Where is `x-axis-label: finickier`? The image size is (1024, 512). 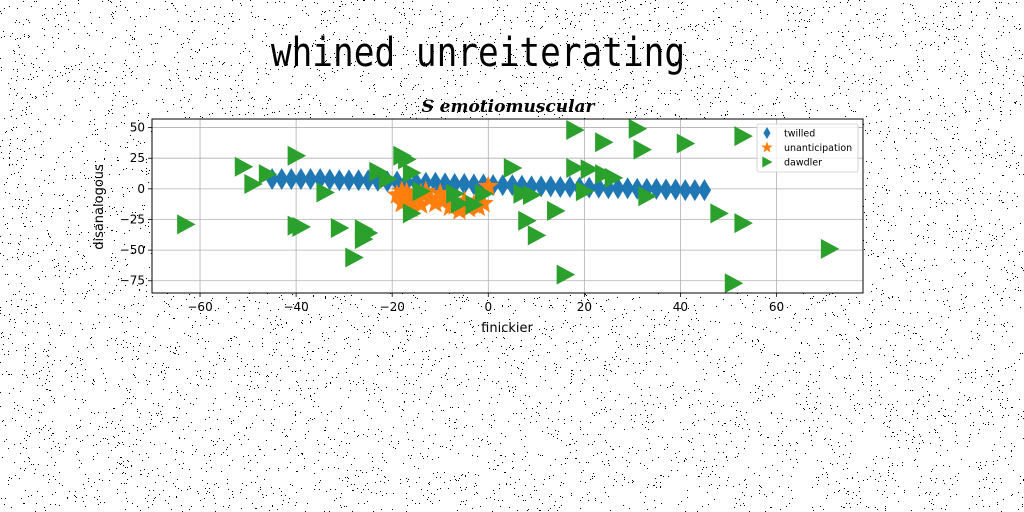 x-axis-label: finickier is located at coordinates (507, 328).